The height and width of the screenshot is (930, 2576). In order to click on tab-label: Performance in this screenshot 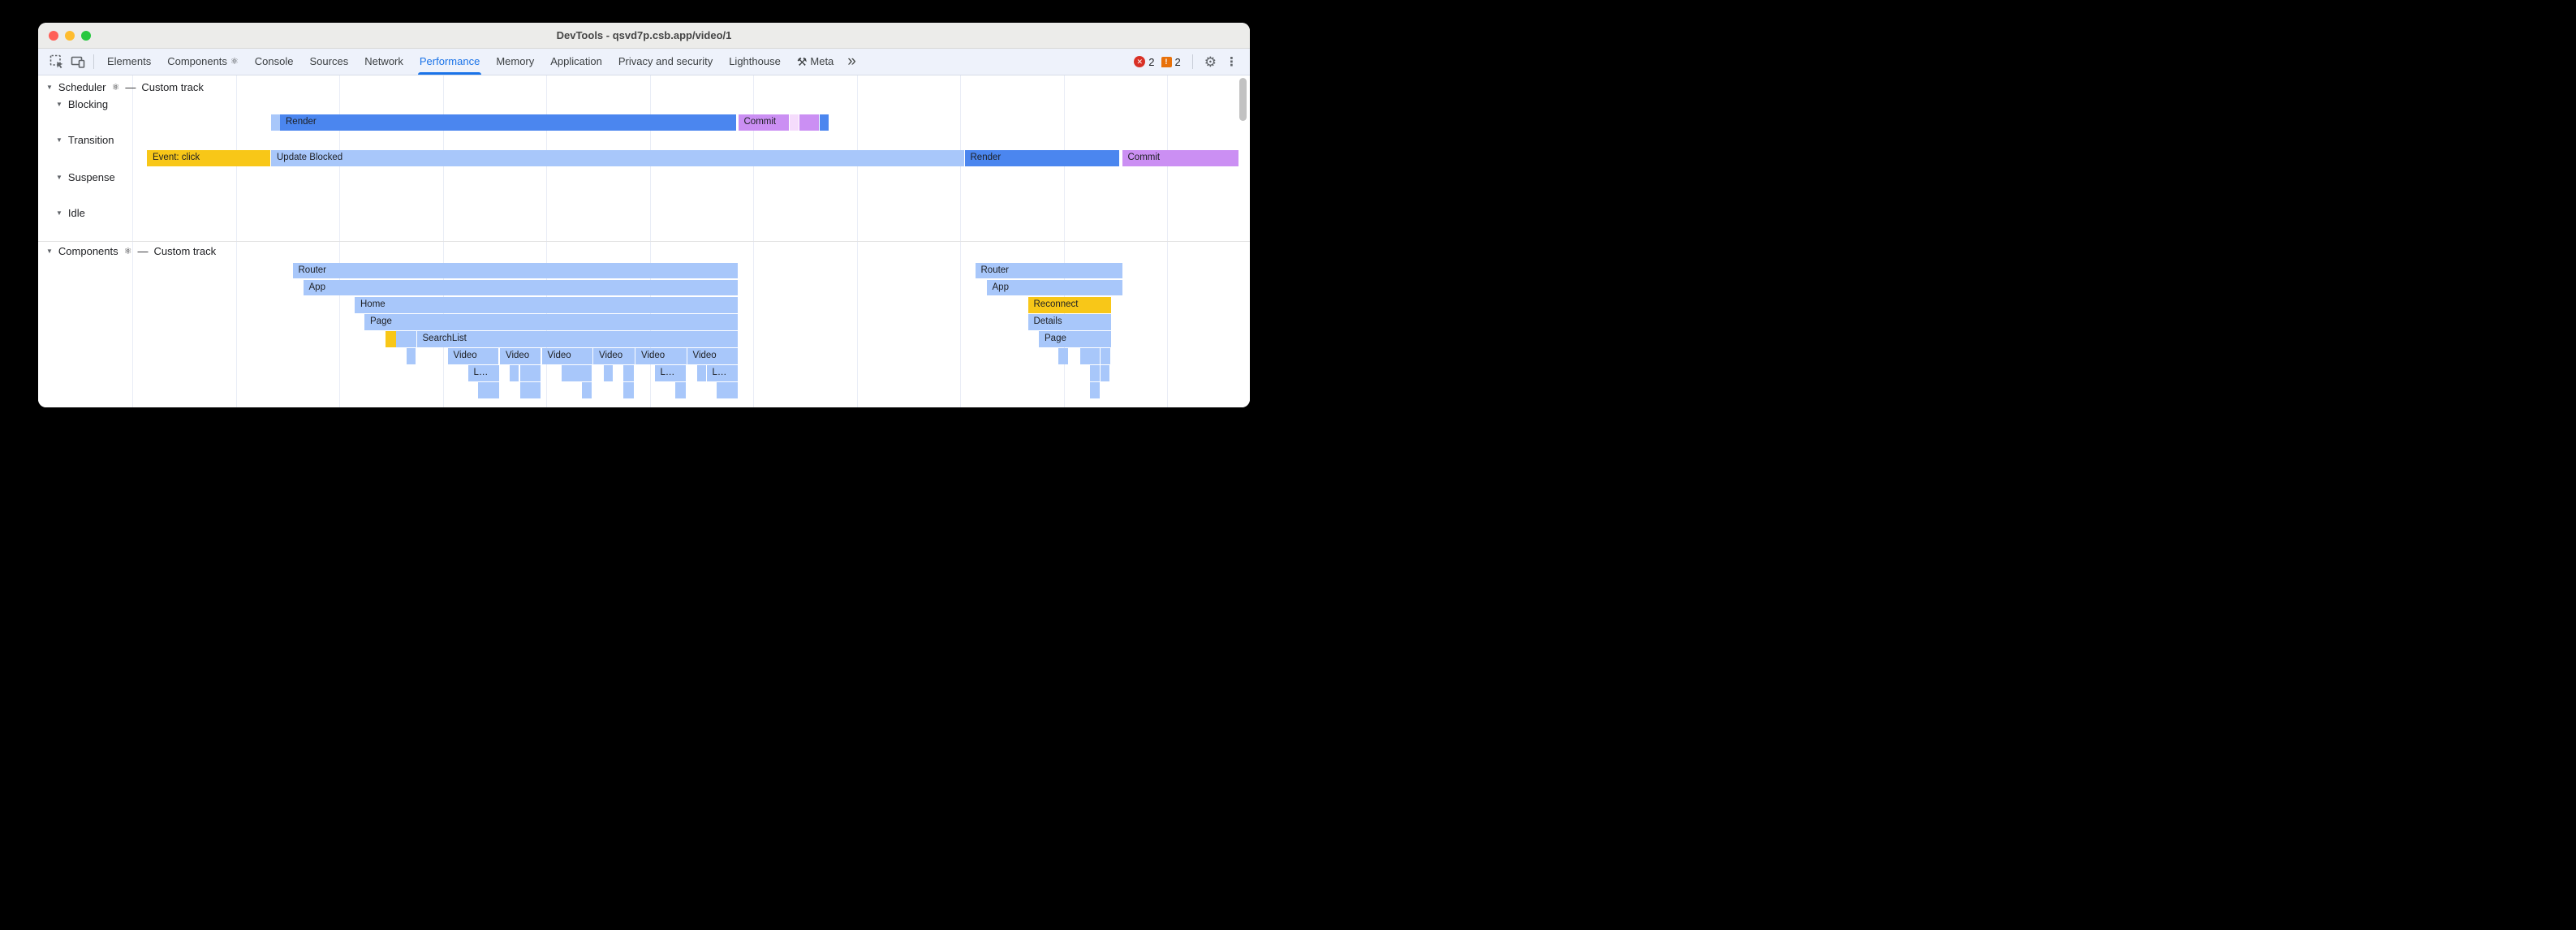, I will do `click(450, 61)`.